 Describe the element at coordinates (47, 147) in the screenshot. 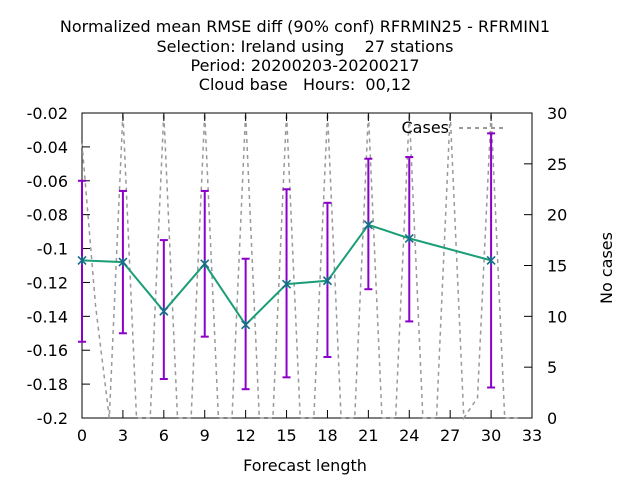

I see `y-tick-label: -0.04` at that location.